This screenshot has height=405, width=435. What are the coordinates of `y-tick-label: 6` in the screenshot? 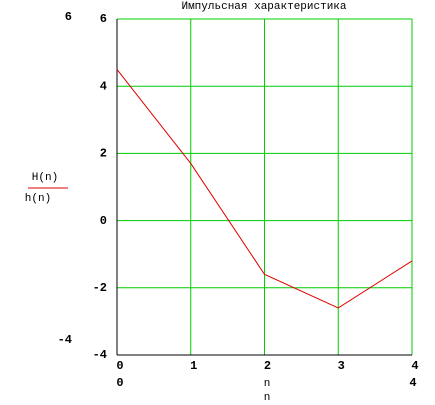 It's located at (103, 19).